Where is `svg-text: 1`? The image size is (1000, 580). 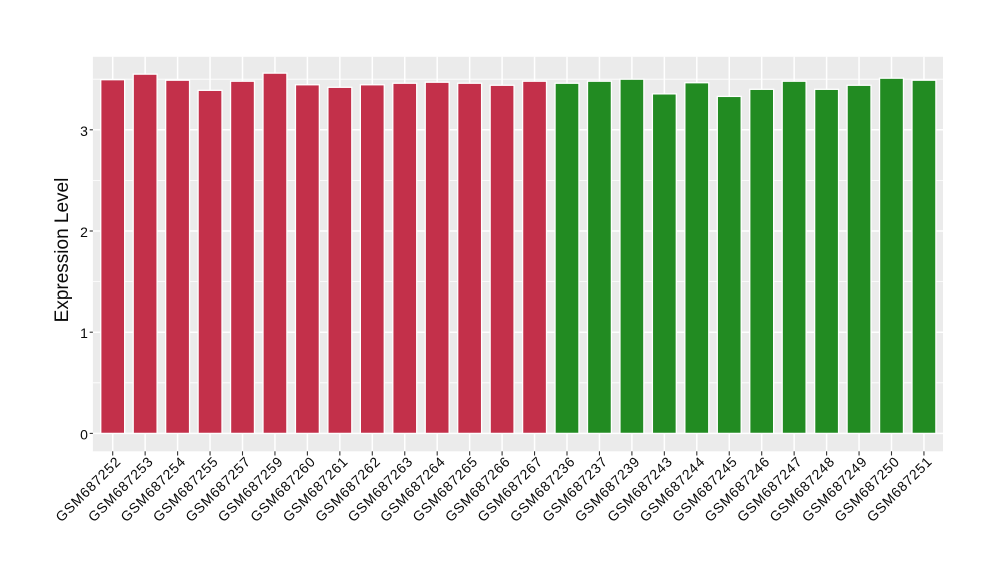
svg-text: 1 is located at coordinates (84, 333).